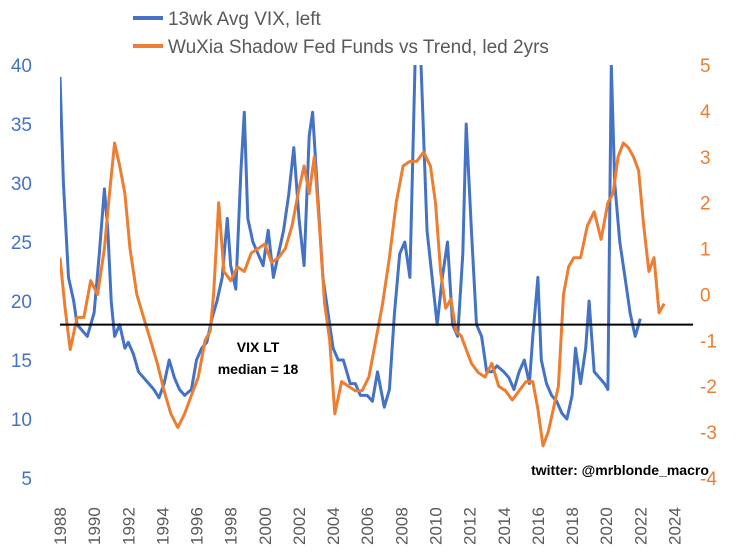 The image size is (748, 555). What do you see at coordinates (708, 341) in the screenshot?
I see `right-tick-label: -1` at bounding box center [708, 341].